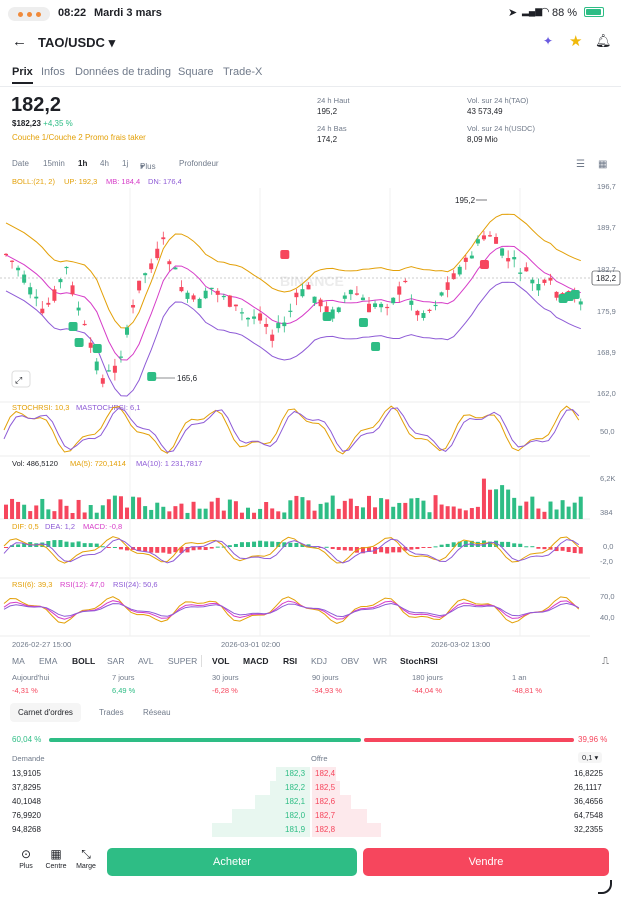  What do you see at coordinates (319, 661) in the screenshot?
I see `ind-kdj: KDJ` at bounding box center [319, 661].